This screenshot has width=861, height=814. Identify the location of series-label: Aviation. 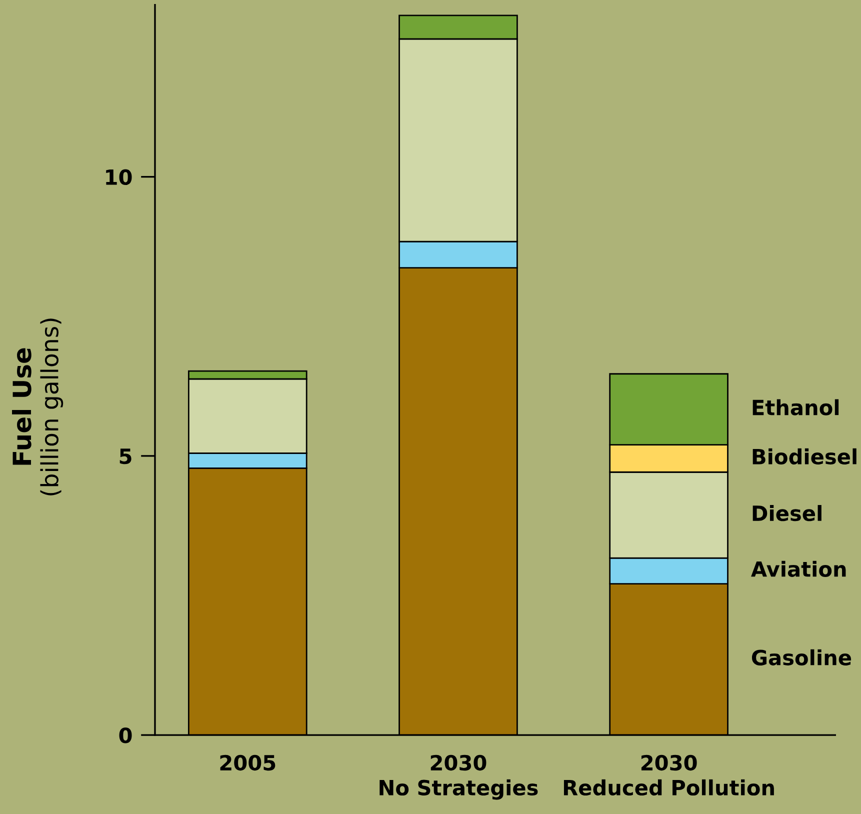
(798, 568).